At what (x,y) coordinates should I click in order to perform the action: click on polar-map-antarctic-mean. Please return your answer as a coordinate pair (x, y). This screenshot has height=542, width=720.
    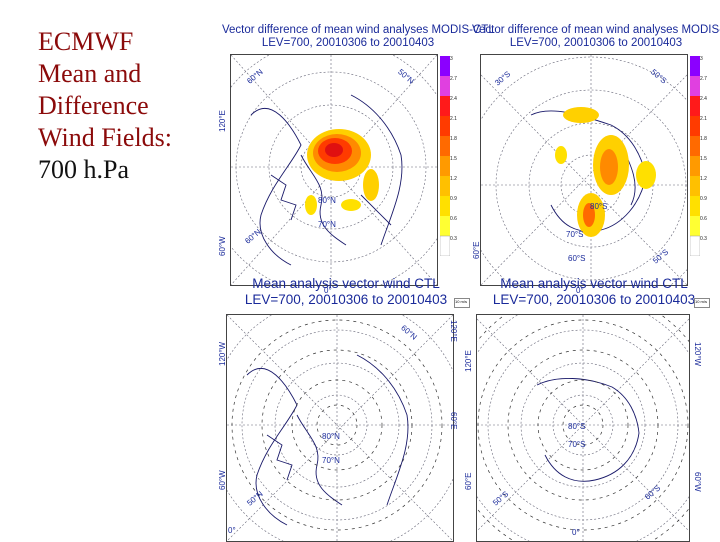
    Looking at the image, I should click on (583, 428).